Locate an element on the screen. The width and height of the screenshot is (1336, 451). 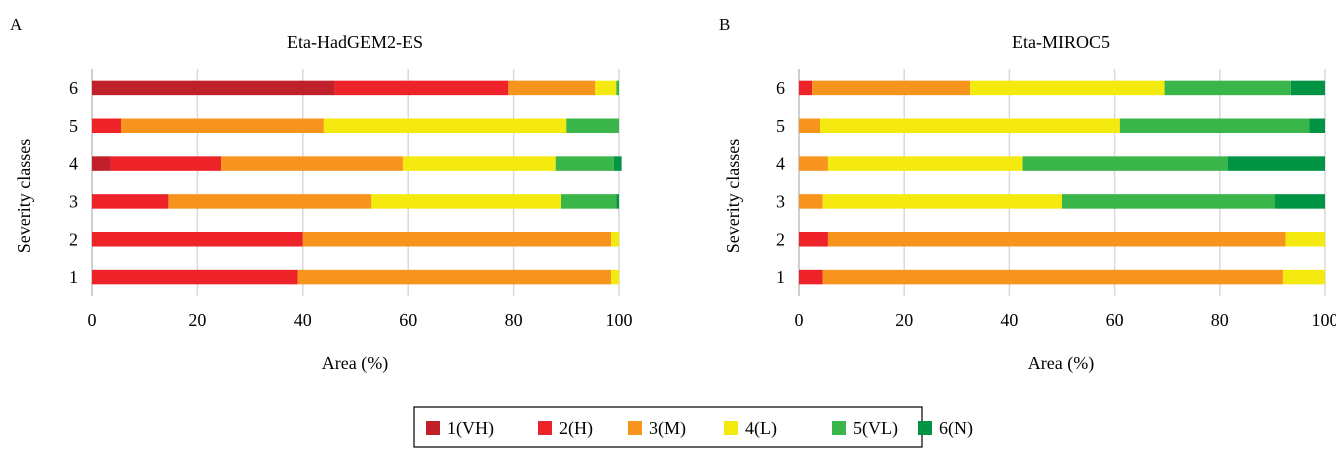
chart-title: Eta-HadGEM2-ES is located at coordinates (355, 42).